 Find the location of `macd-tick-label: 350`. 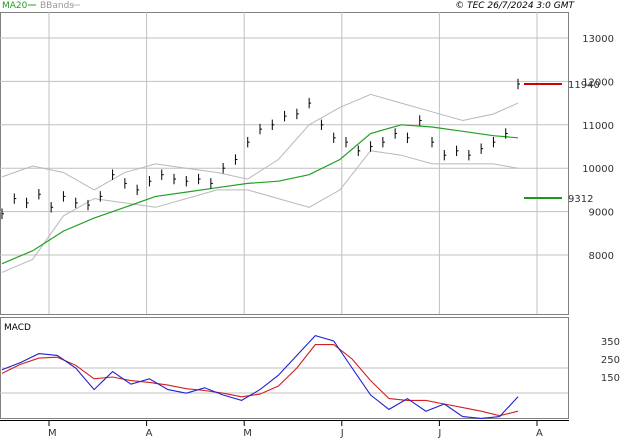

macd-tick-label: 350 is located at coordinates (610, 342).